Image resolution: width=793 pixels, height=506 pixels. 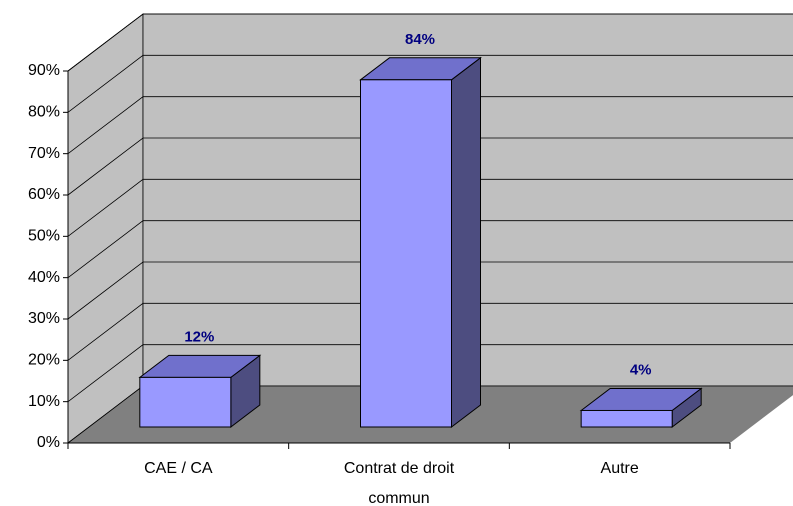 What do you see at coordinates (619, 468) in the screenshot?
I see `x-tick-label: Autre` at bounding box center [619, 468].